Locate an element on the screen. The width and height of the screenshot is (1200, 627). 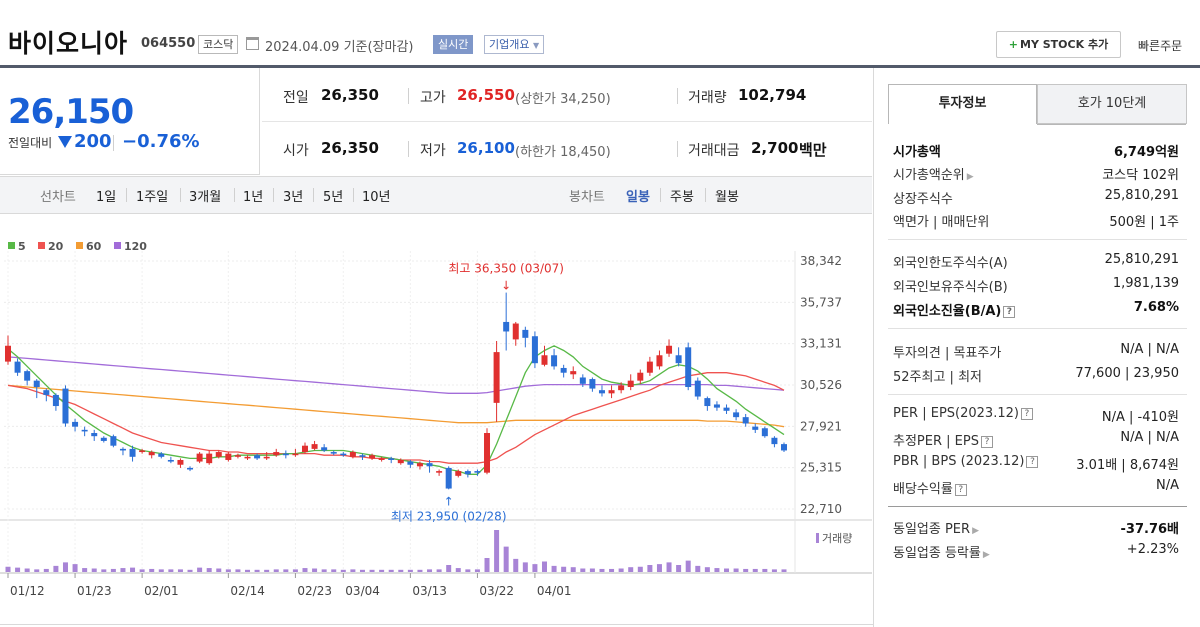
y-tick-label: 25,315 is located at coordinates (821, 468).